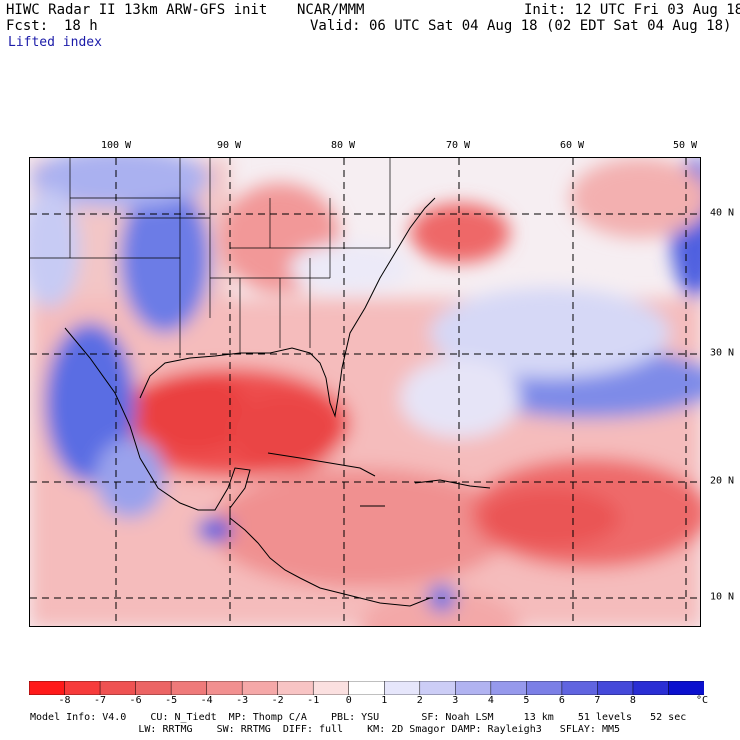 The height and width of the screenshot is (740, 740). Describe the element at coordinates (100, 700) in the screenshot. I see `colorbar-tick-label: -7` at that location.